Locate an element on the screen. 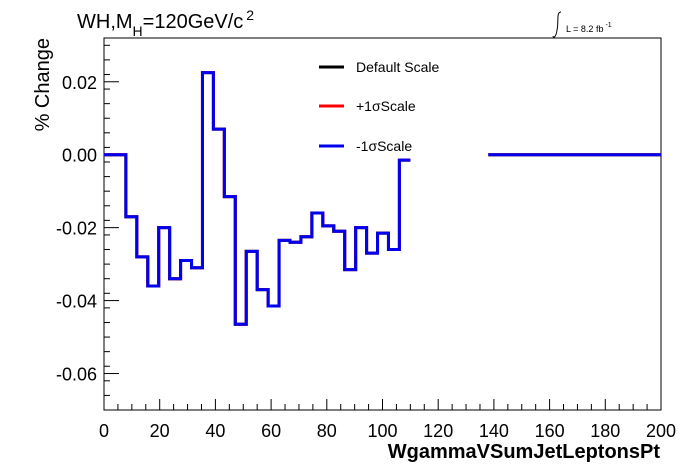 Image resolution: width=696 pixels, height=472 pixels. x-tick-label: 200 is located at coordinates (661, 431).